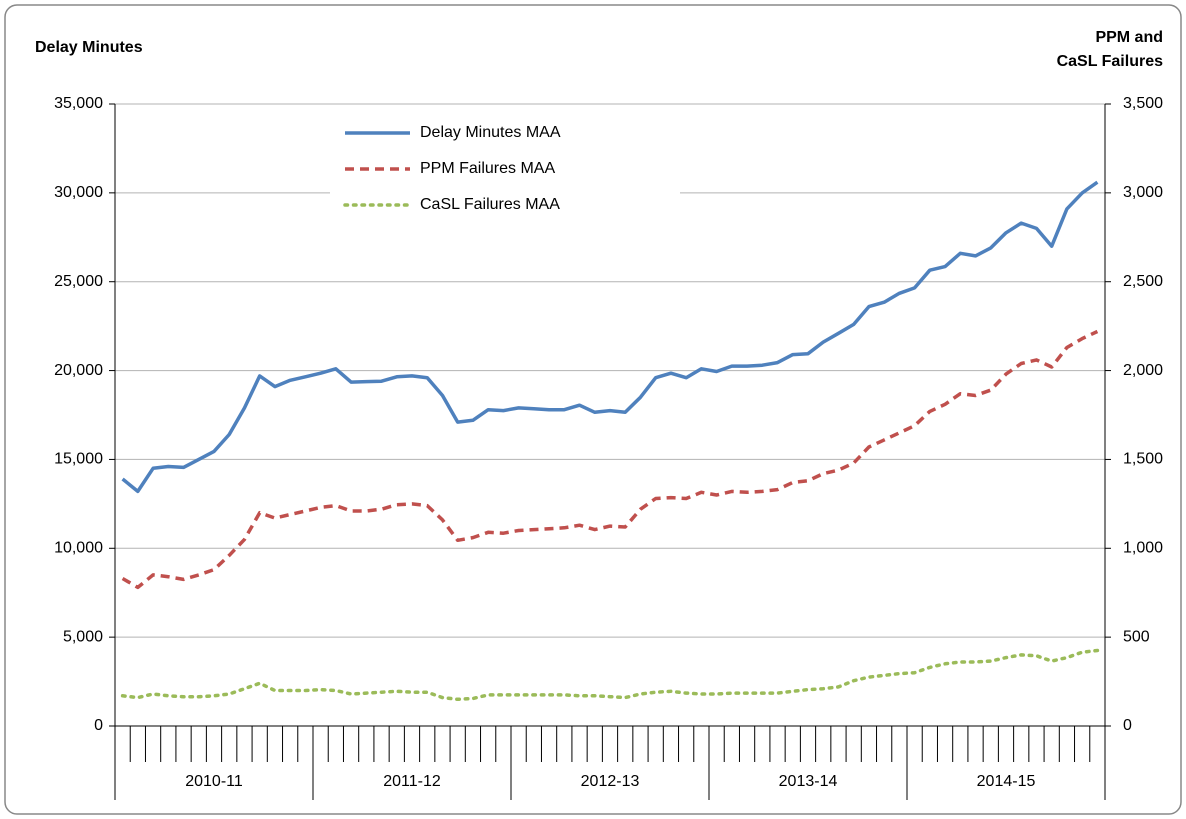 This screenshot has height=819, width=1186. I want to click on y2-tick-label: 2,500, so click(1143, 281).